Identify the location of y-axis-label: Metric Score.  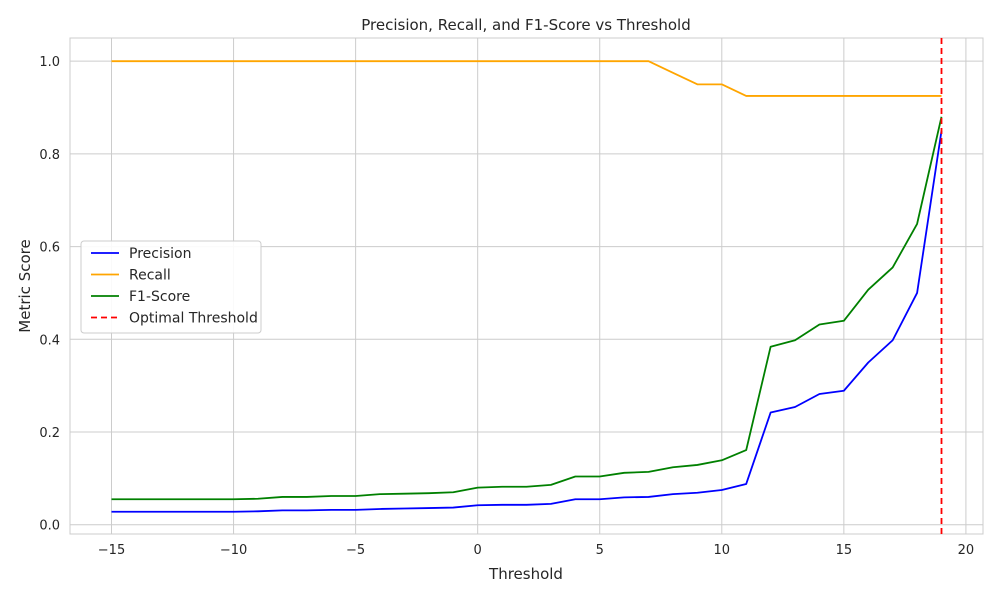
(25, 285).